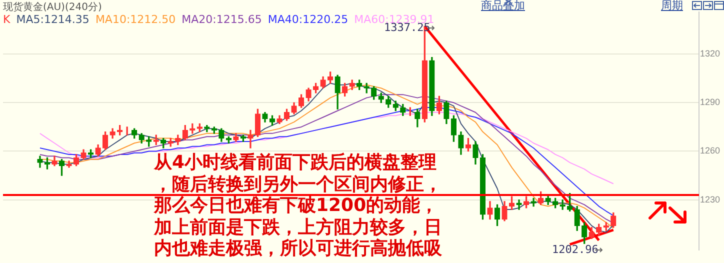 Image resolution: width=724 pixels, height=263 pixels. What do you see at coordinates (295, 162) in the screenshot?
I see `annotation: 从4小时线看前面下跌后的横盘整理` at bounding box center [295, 162].